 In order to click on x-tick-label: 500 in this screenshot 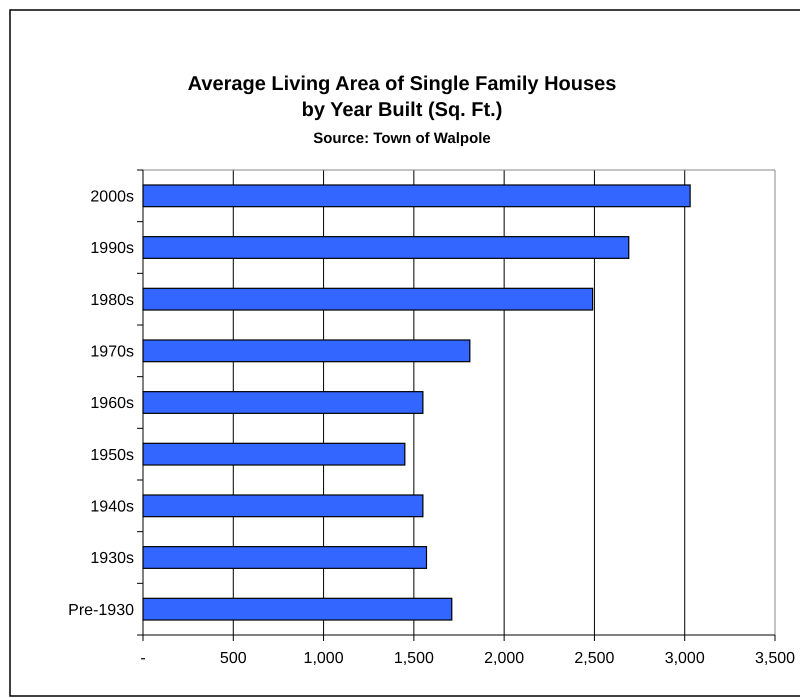, I will do `click(233, 658)`.